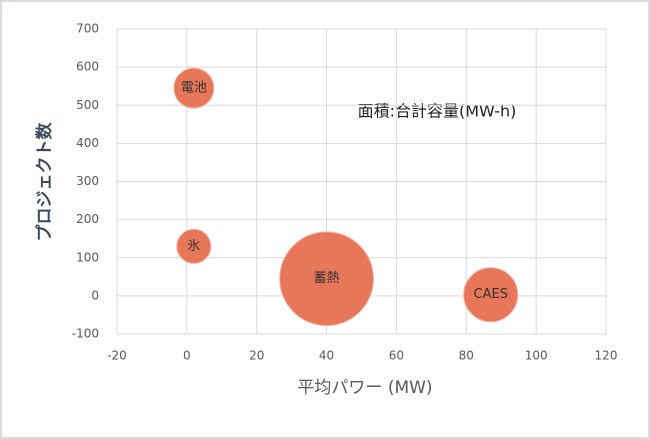 Image resolution: width=650 pixels, height=439 pixels. Describe the element at coordinates (117, 356) in the screenshot. I see `x-tick-label: -20` at that location.